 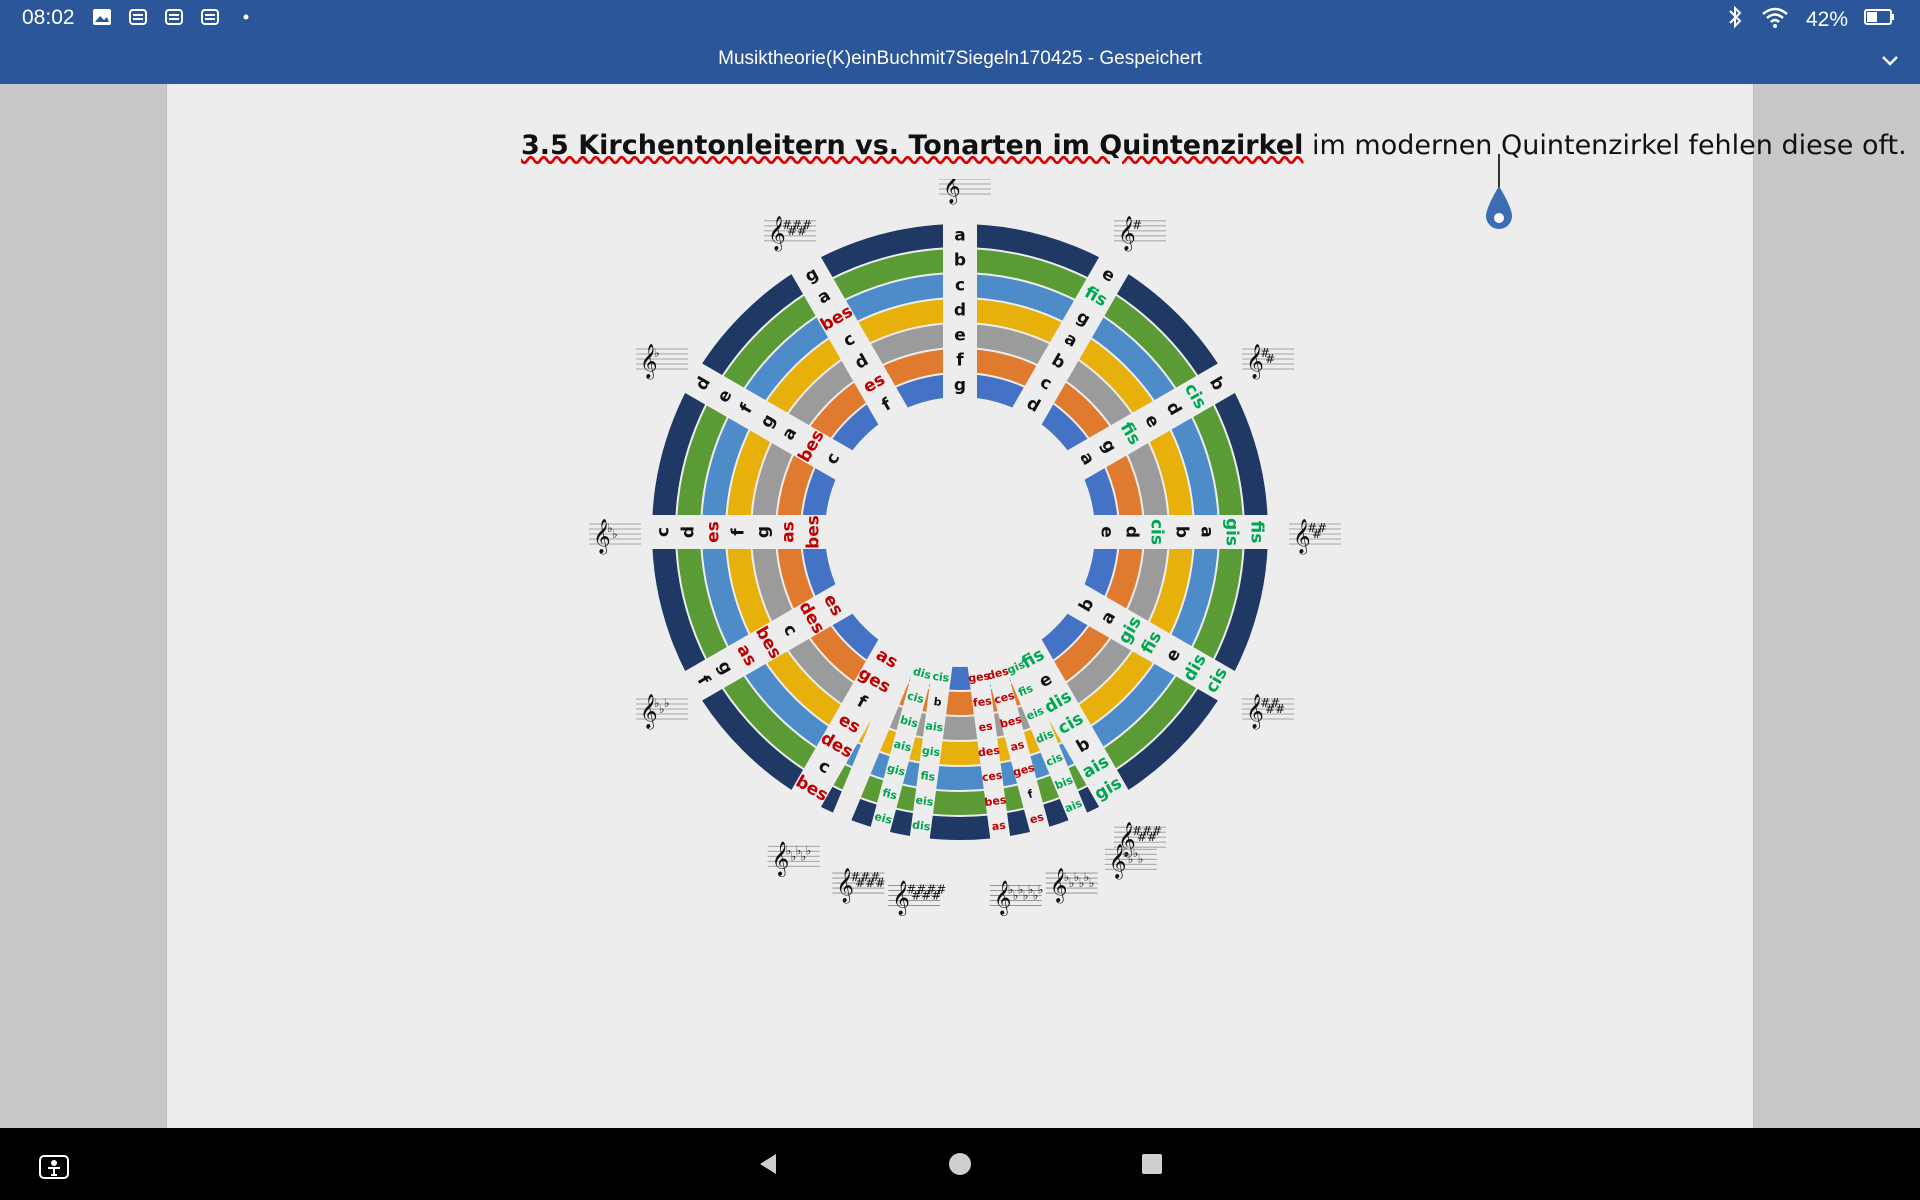 What do you see at coordinates (989, 752) in the screenshot?
I see `note-label: des` at bounding box center [989, 752].